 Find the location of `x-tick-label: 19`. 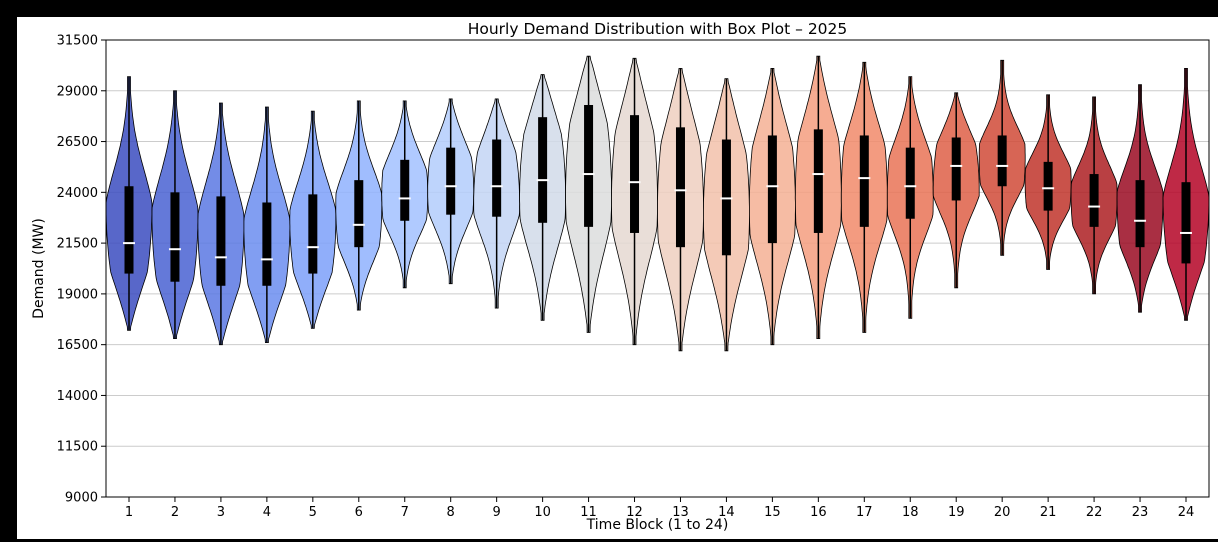

x-tick-label: 19 is located at coordinates (956, 512).